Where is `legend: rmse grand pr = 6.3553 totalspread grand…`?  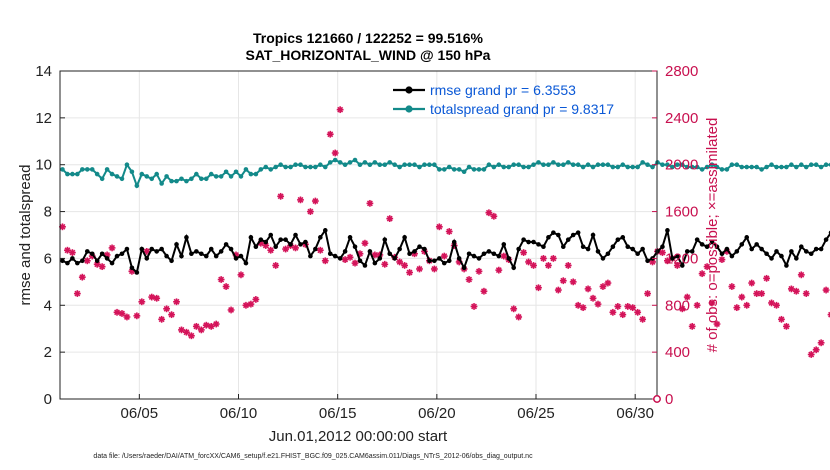 legend: rmse grand pr = 6.3553 totalspread grand… is located at coordinates (503, 99).